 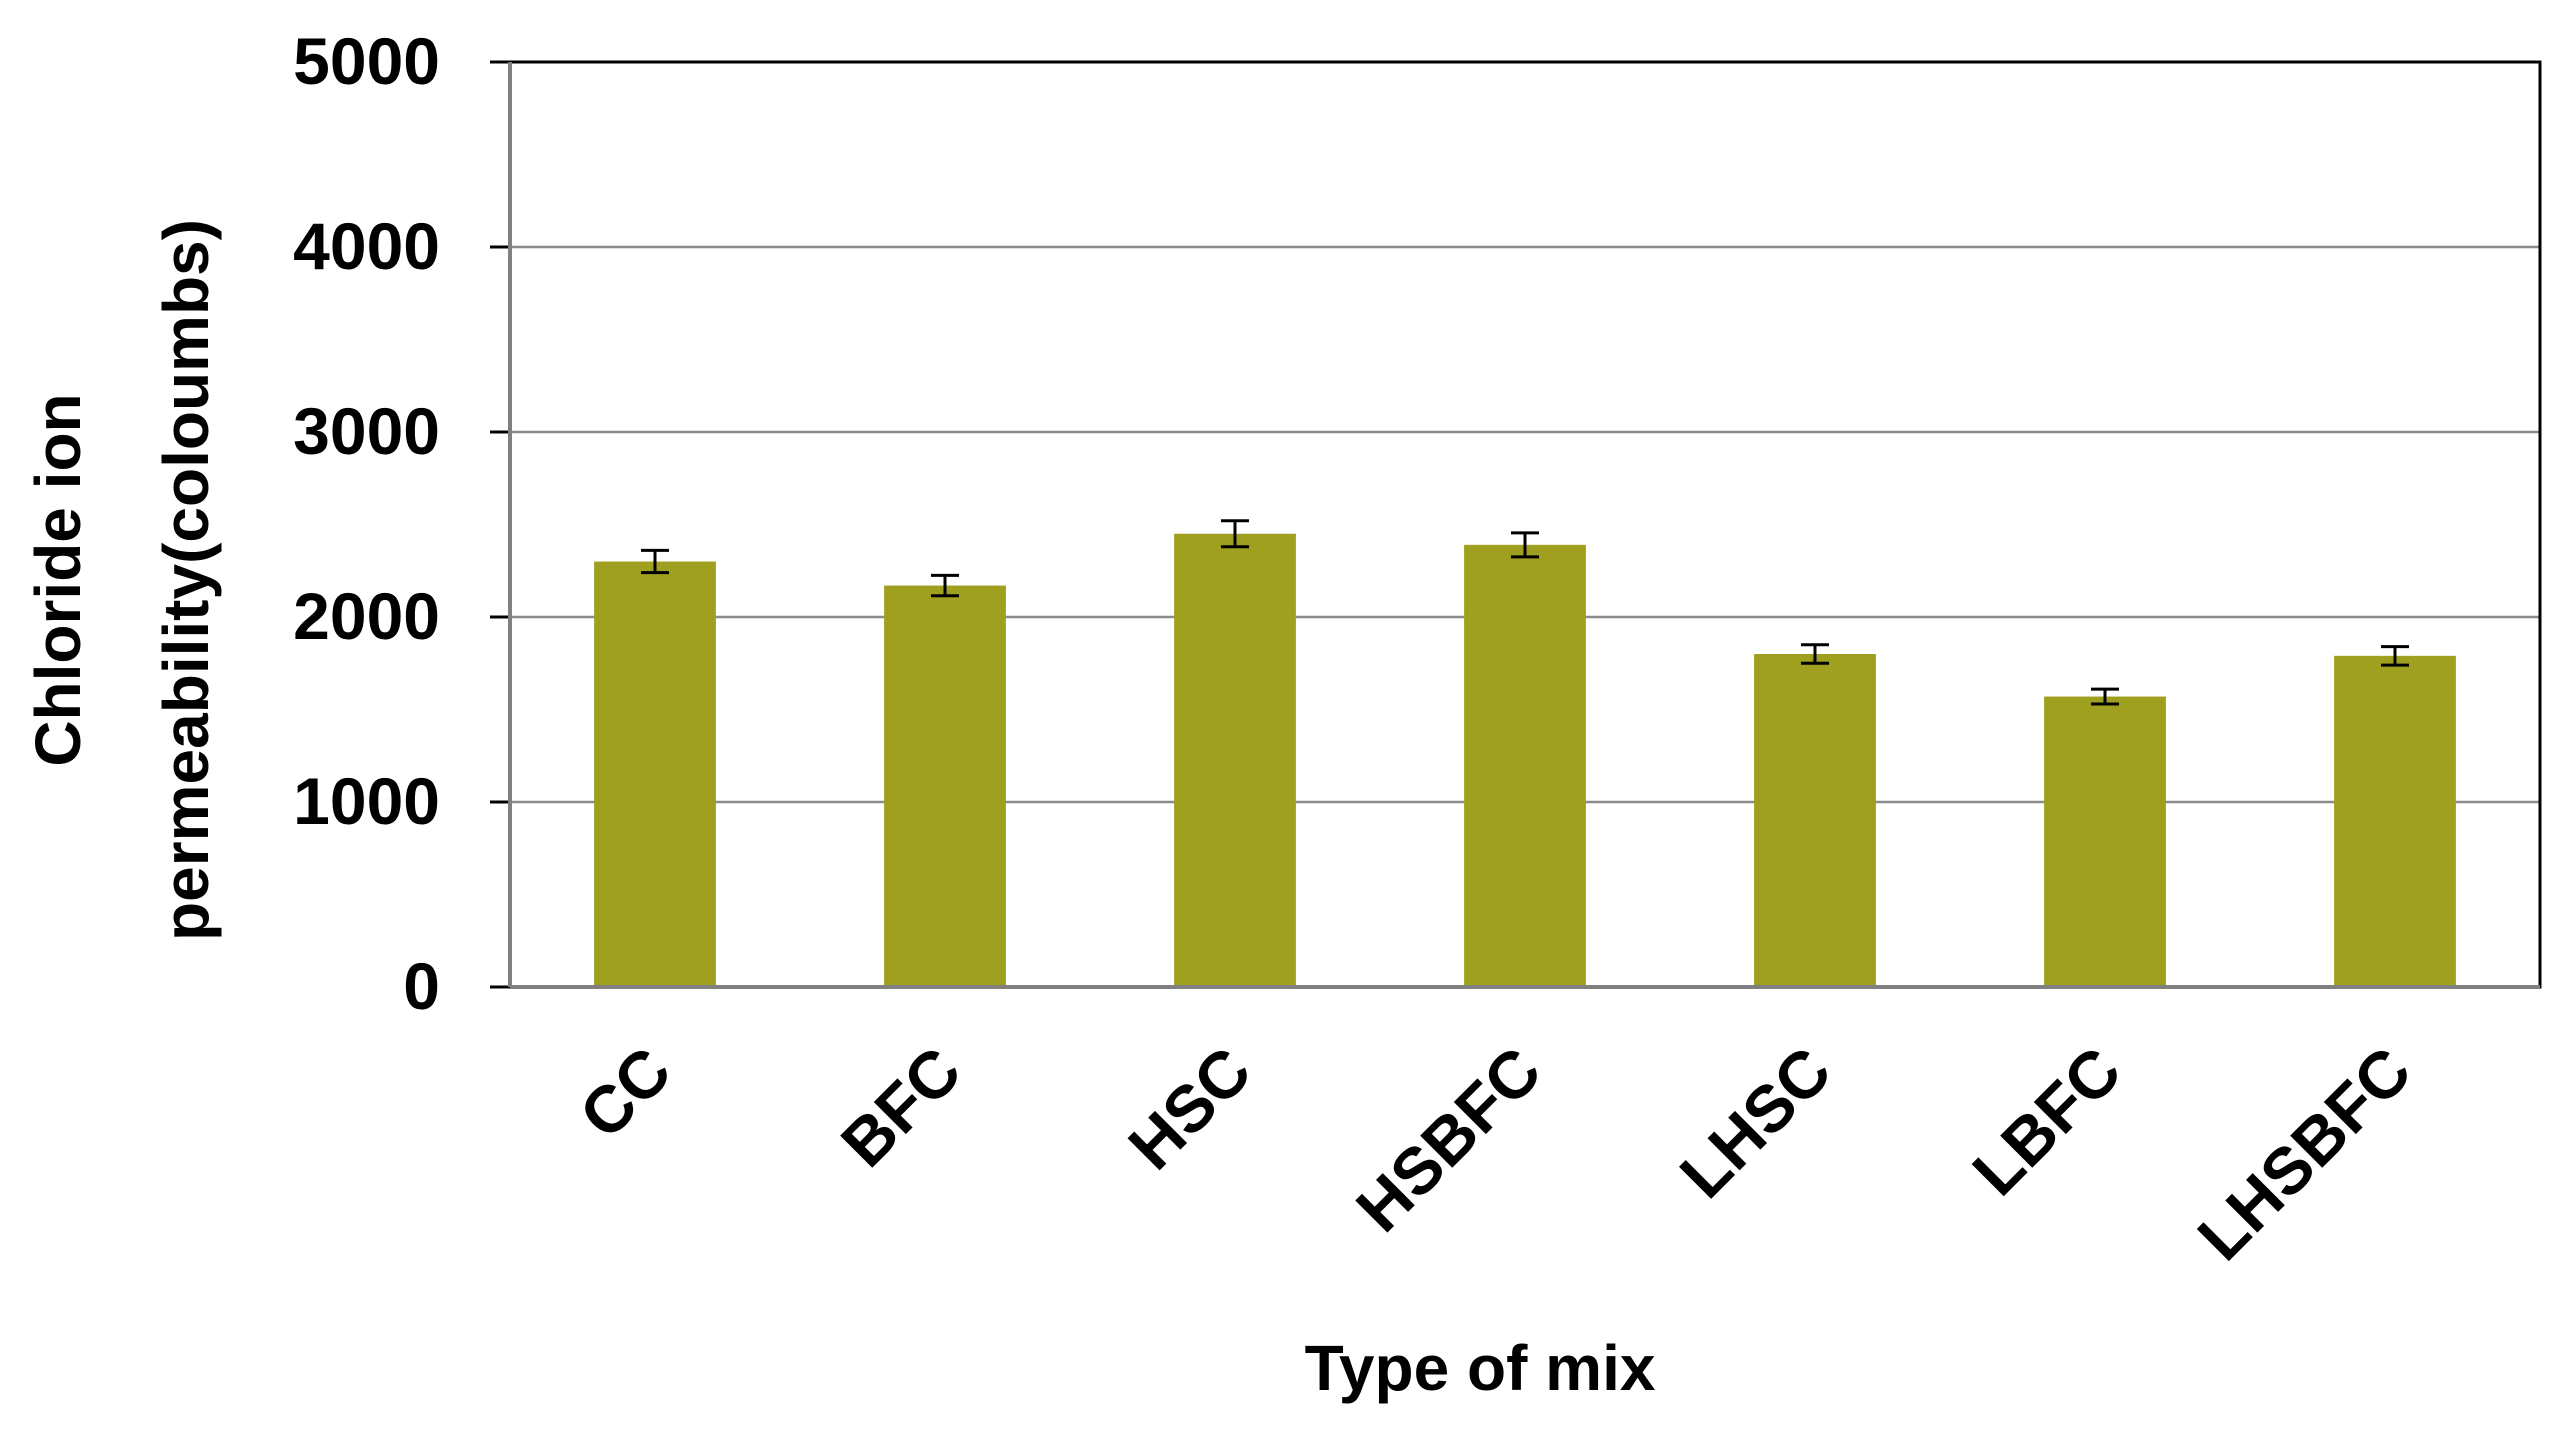 I want to click on y-axis-label: Chloride ion permeability(coloumbs), so click(x=122, y=580).